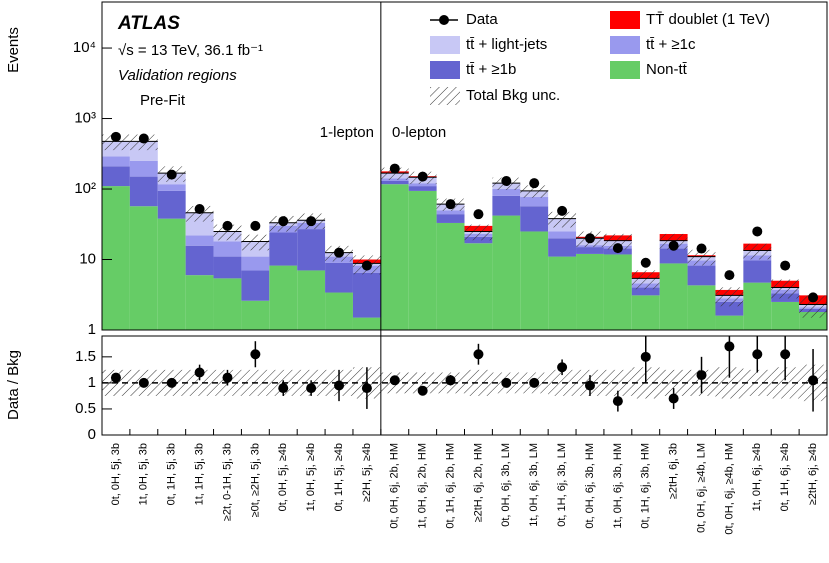 The height and width of the screenshot is (563, 829). Describe the element at coordinates (701, 488) in the screenshot. I see `x-tick-label: 0t, 0H, 6j, ≥4b, LM` at that location.